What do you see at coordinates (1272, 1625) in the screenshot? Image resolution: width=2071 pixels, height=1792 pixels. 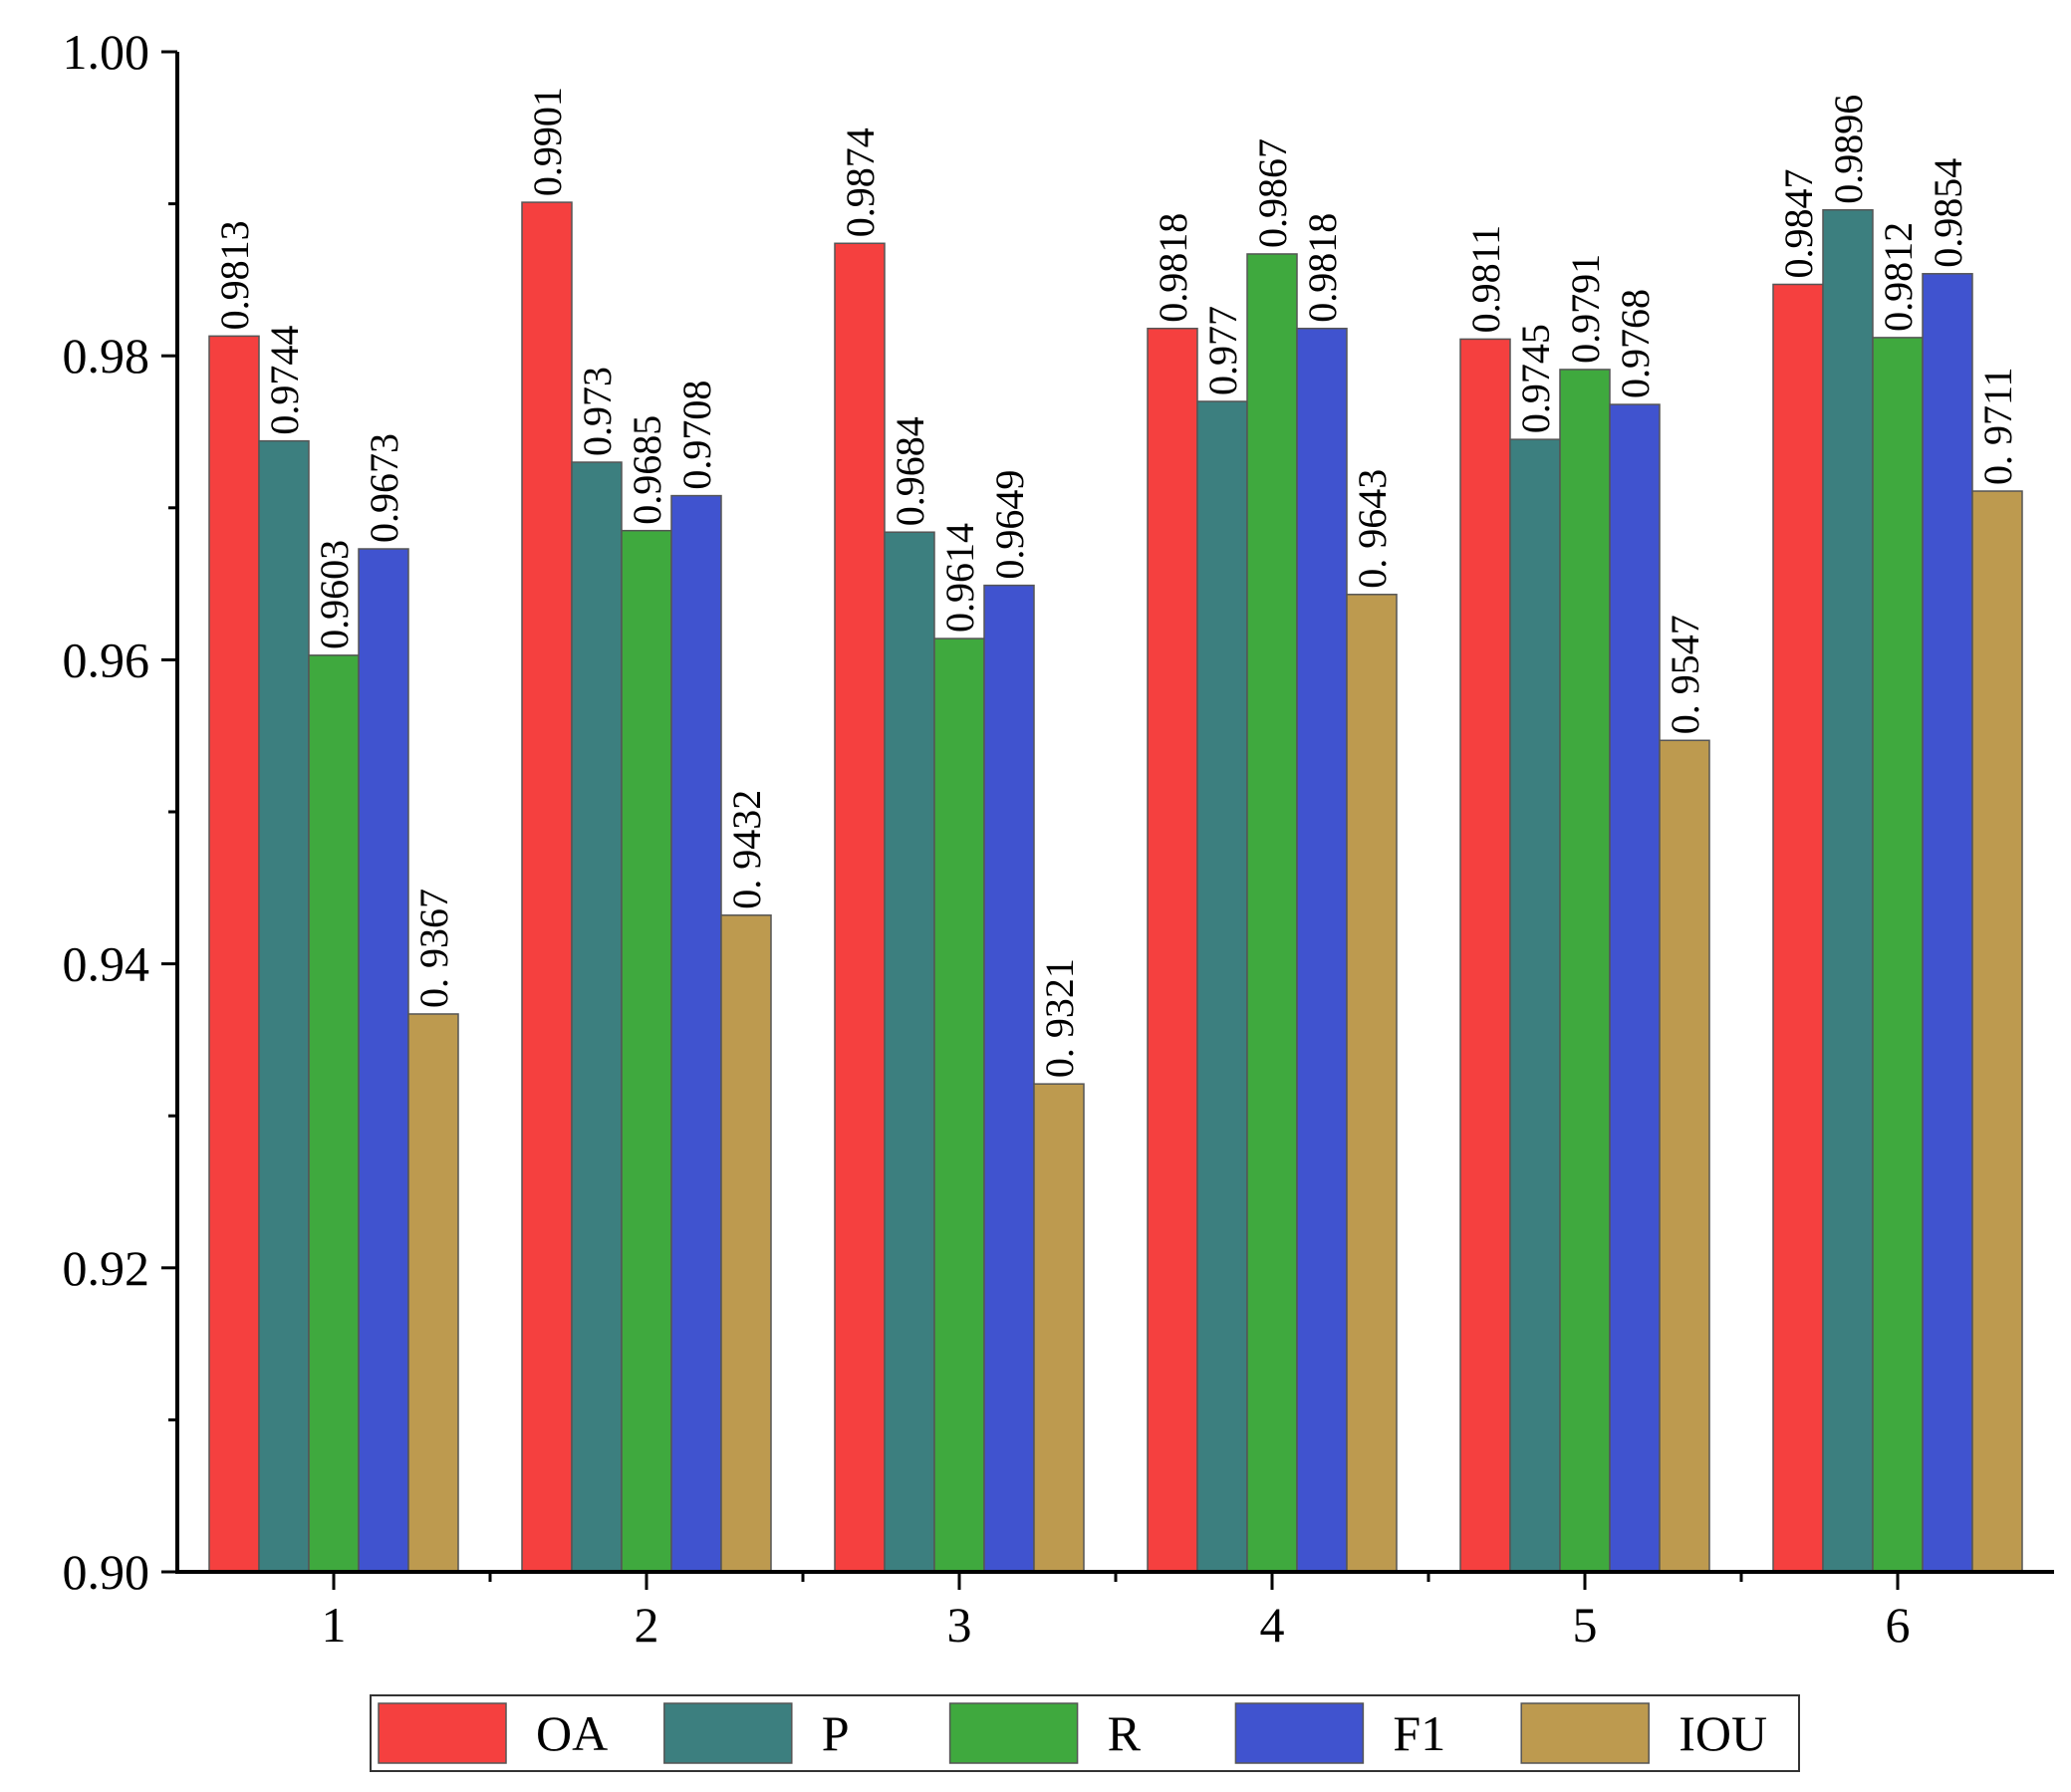 I see `x-tick-label: 4` at bounding box center [1272, 1625].